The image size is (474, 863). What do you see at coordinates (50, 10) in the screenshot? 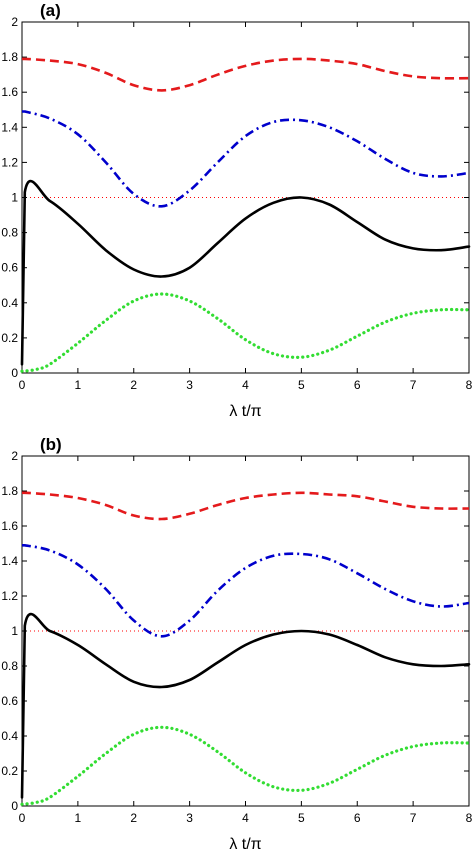
I see `panel-label: (a)` at bounding box center [50, 10].